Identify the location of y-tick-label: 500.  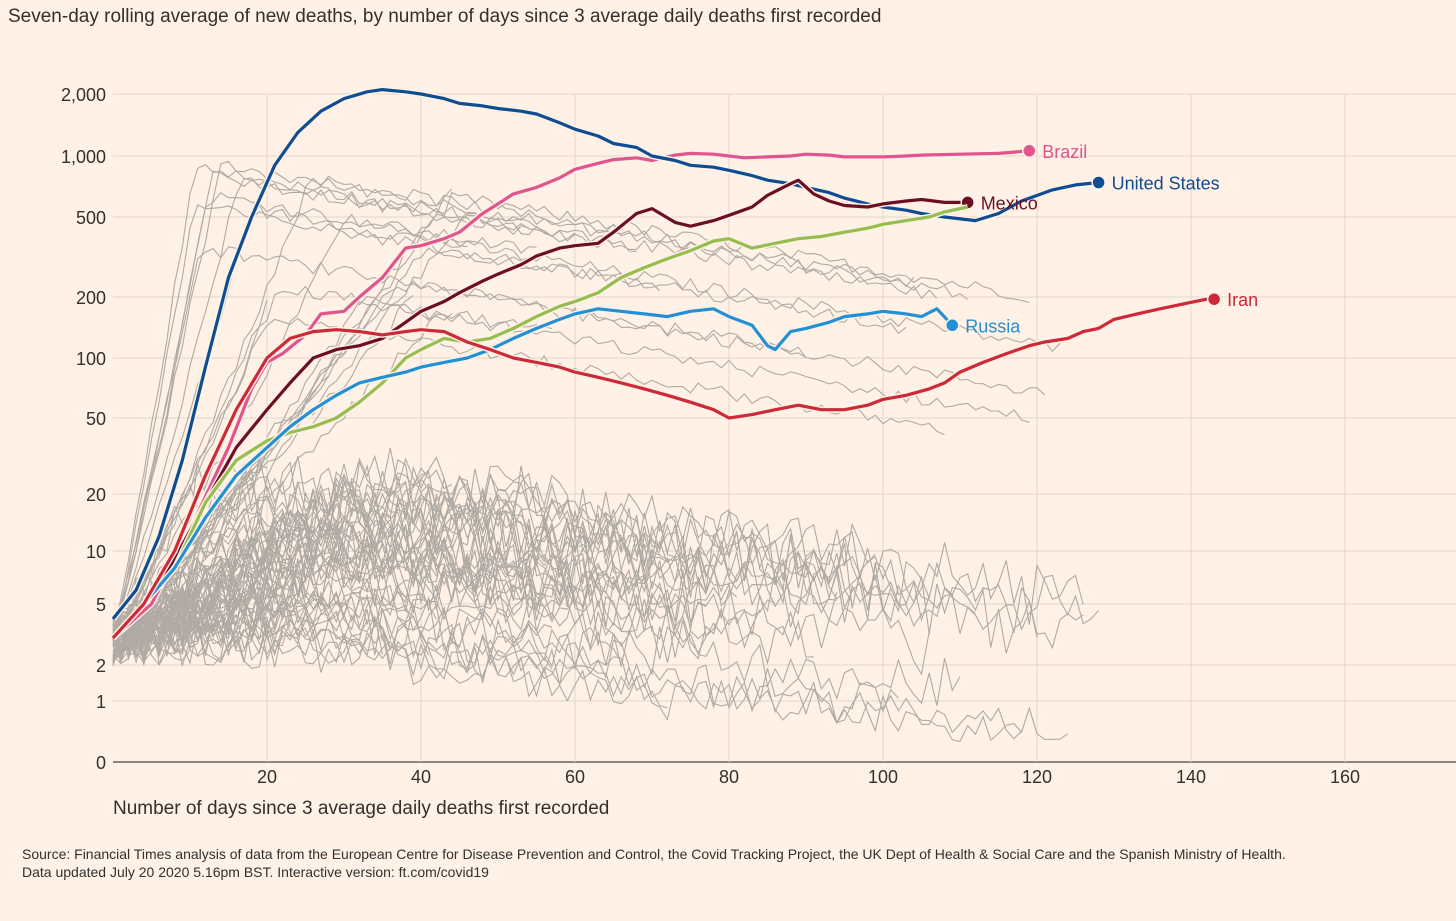
(91, 218).